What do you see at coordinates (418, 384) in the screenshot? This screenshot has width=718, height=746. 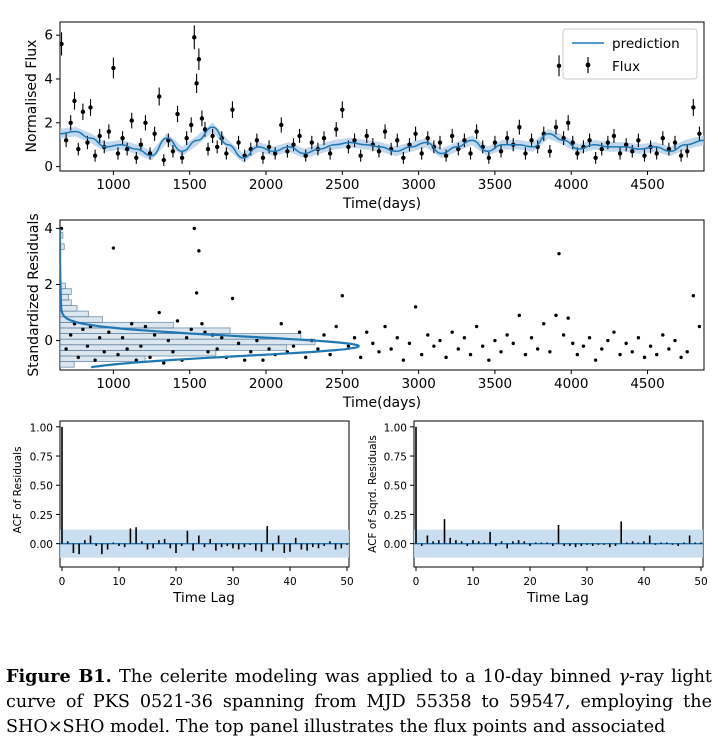 I see `residuals-x-tick-label: 3000` at bounding box center [418, 384].